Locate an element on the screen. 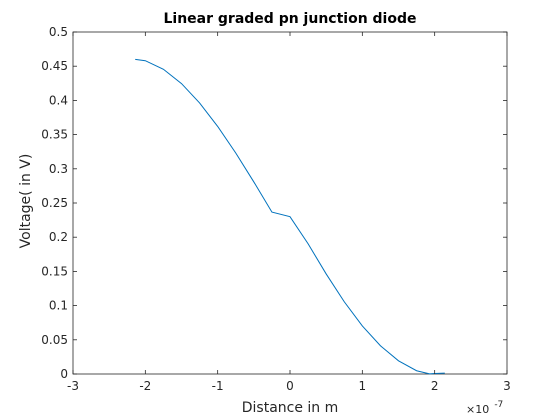  y-tick-label: 0.05 is located at coordinates (54, 340).